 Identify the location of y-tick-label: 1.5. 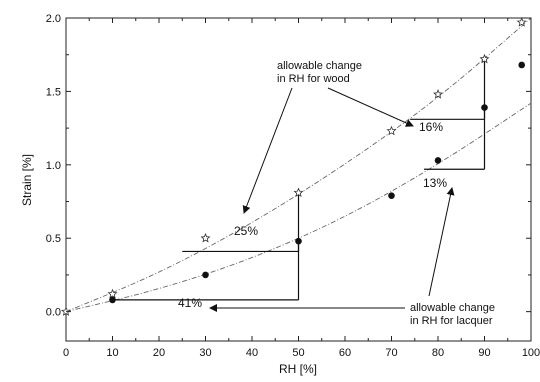
(53, 92).